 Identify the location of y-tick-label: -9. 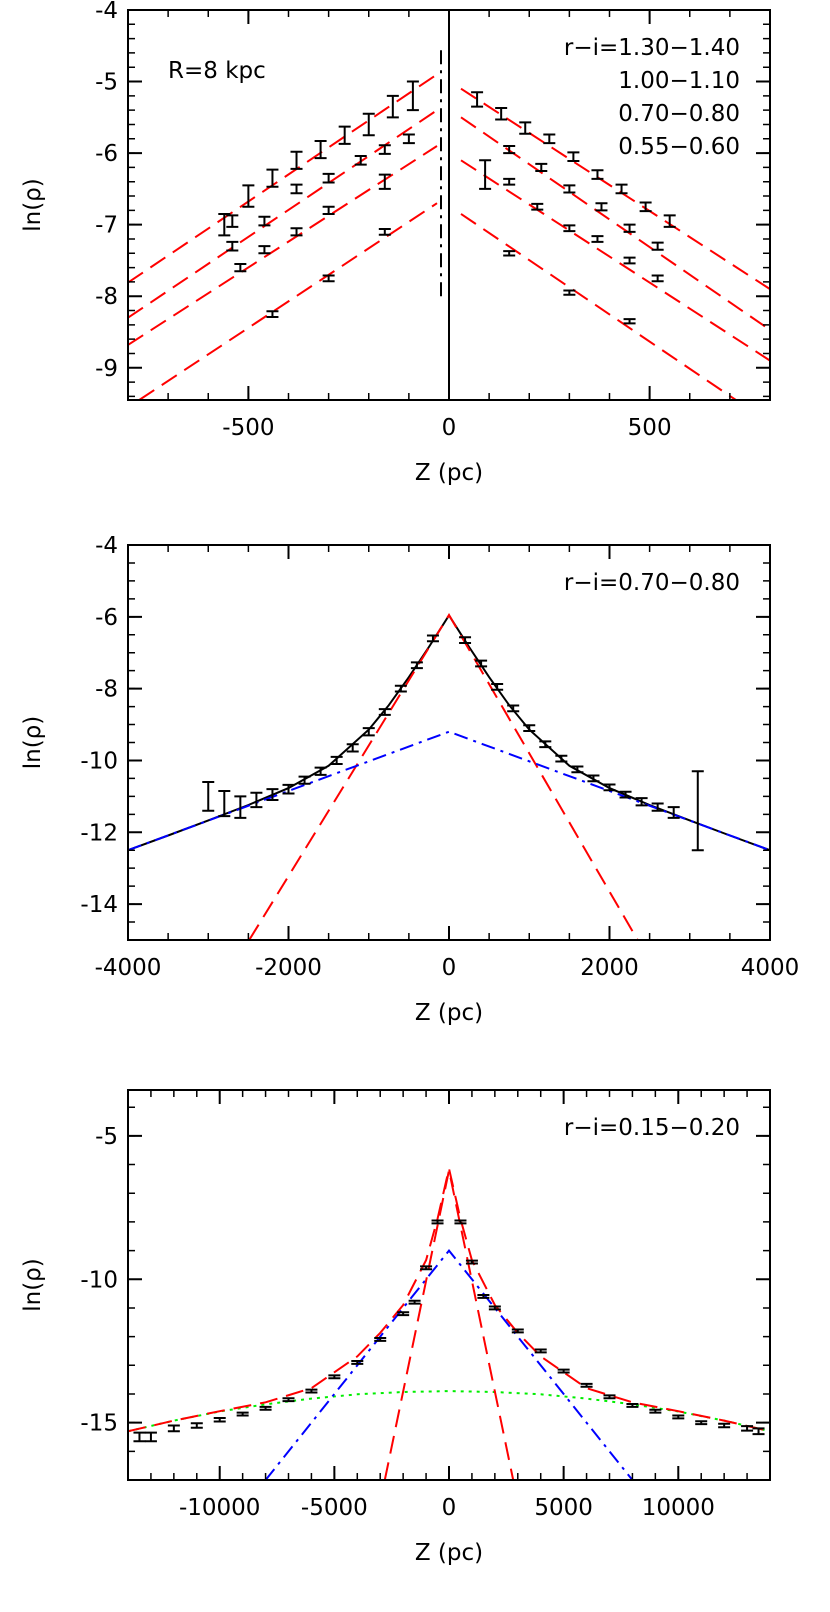
(106, 369).